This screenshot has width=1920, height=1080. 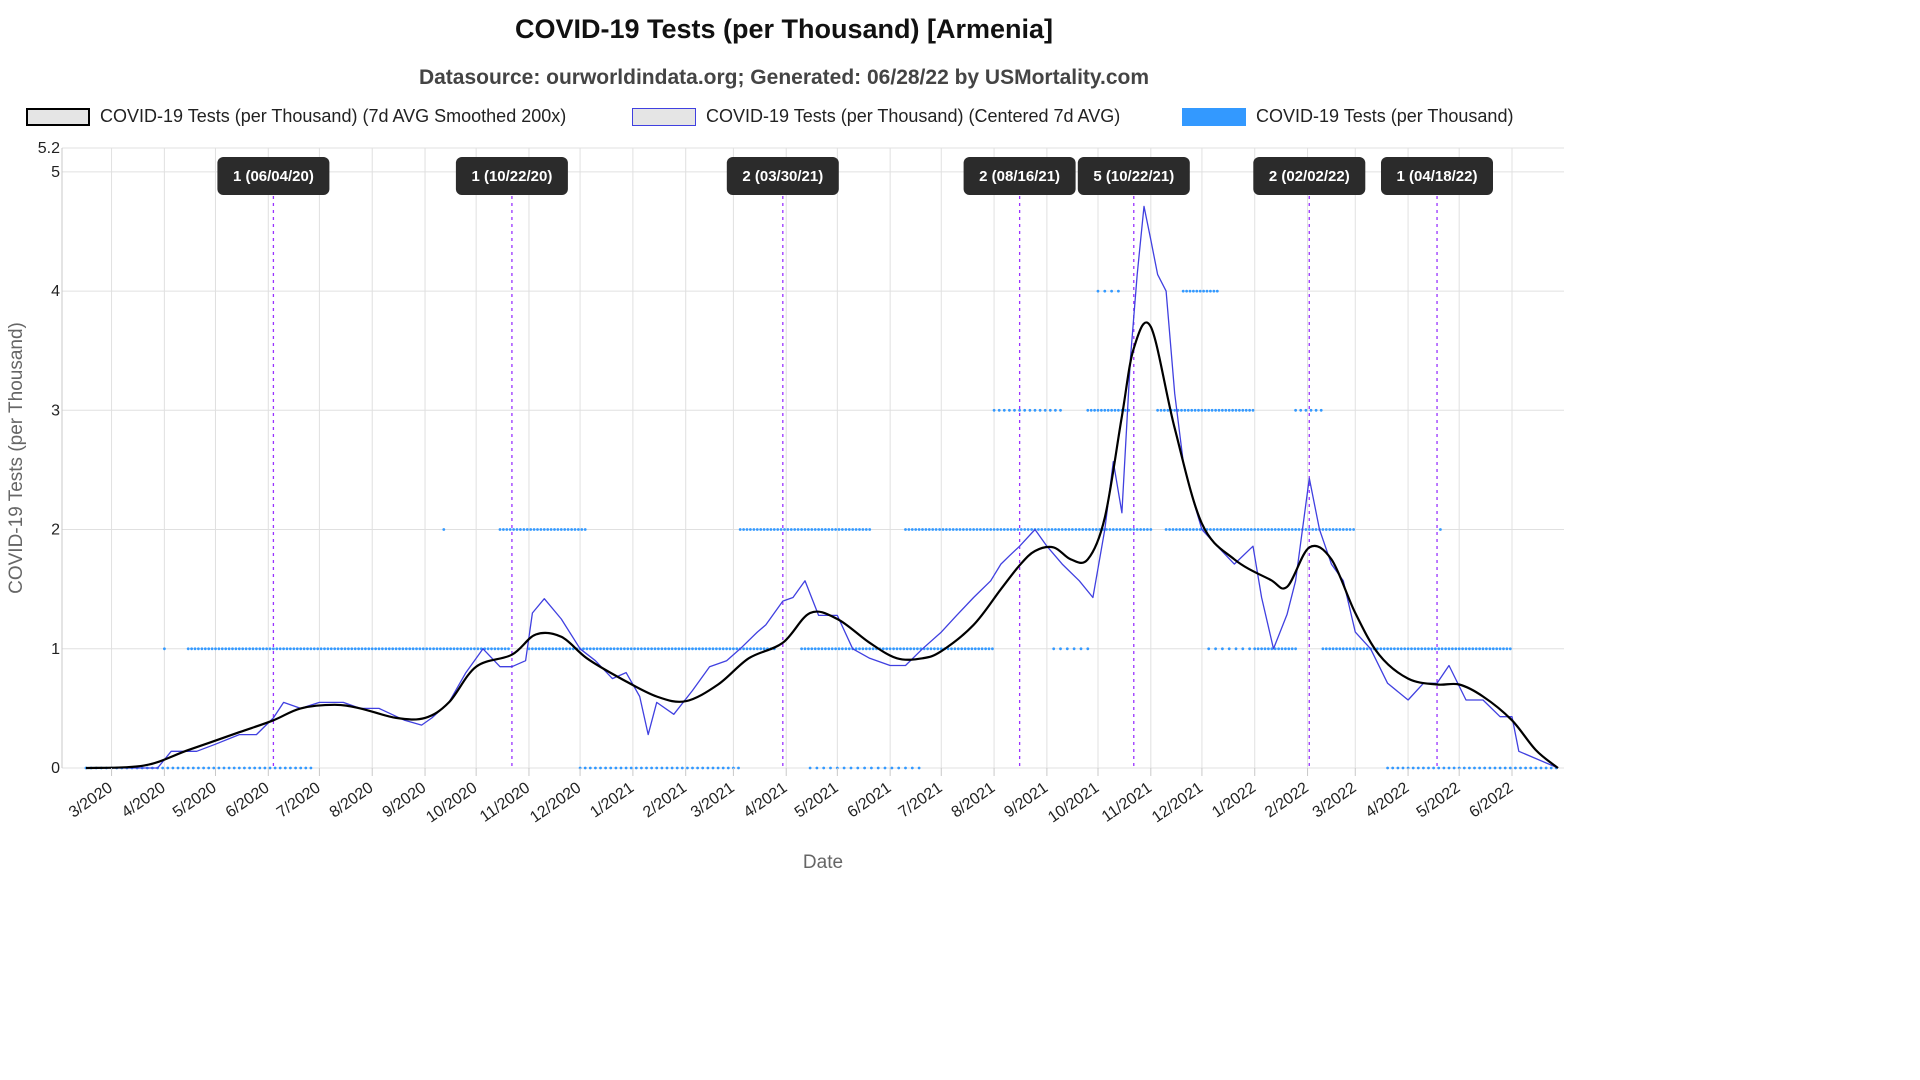 I want to click on annotation-label: 2 (02/02/22), so click(x=1309, y=176).